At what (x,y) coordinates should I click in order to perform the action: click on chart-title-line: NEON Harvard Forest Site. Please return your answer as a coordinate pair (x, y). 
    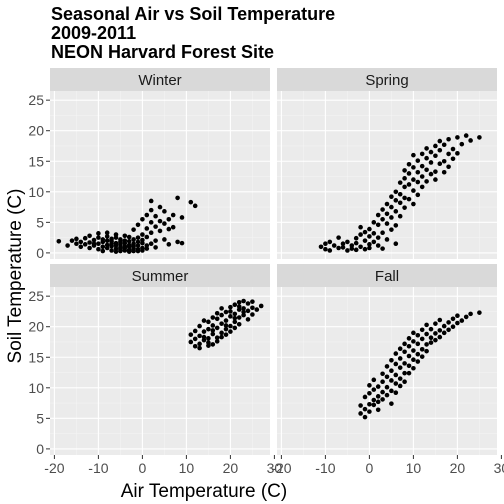
    Looking at the image, I should click on (162, 52).